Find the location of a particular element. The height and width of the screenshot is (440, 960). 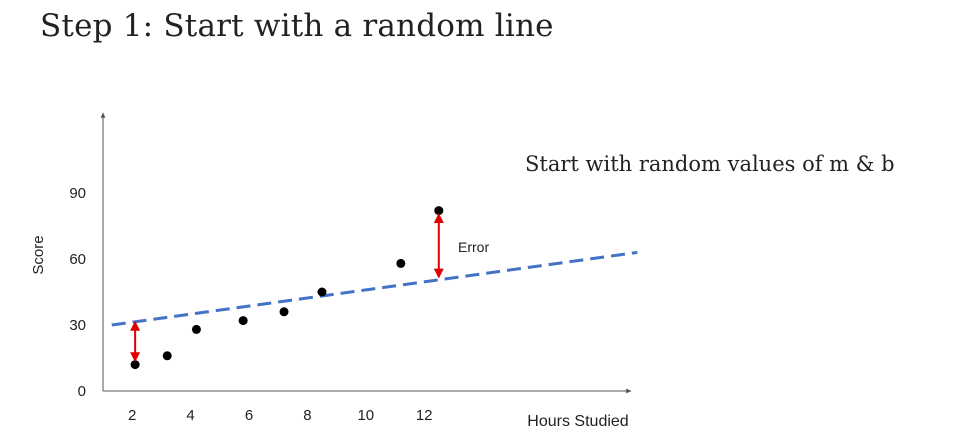

y-tick-label: 0 is located at coordinates (82, 391).